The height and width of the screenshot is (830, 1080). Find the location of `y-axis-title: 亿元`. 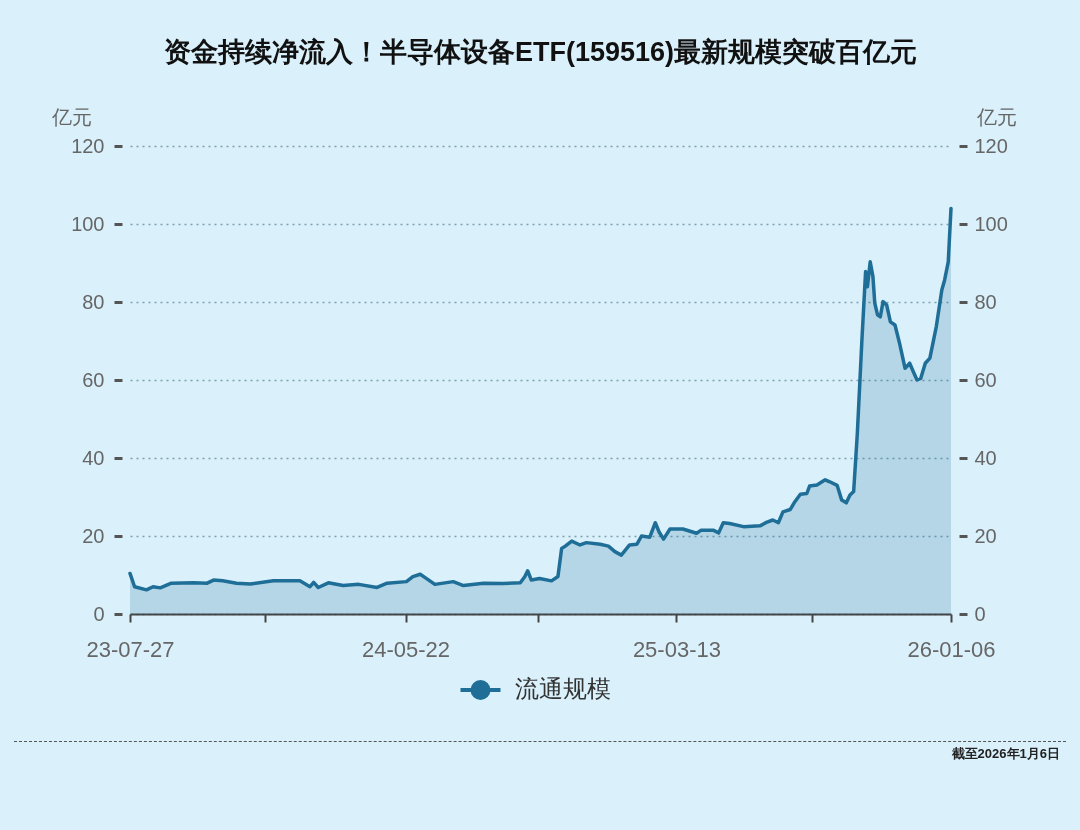

y-axis-title: 亿元 is located at coordinates (71, 116).